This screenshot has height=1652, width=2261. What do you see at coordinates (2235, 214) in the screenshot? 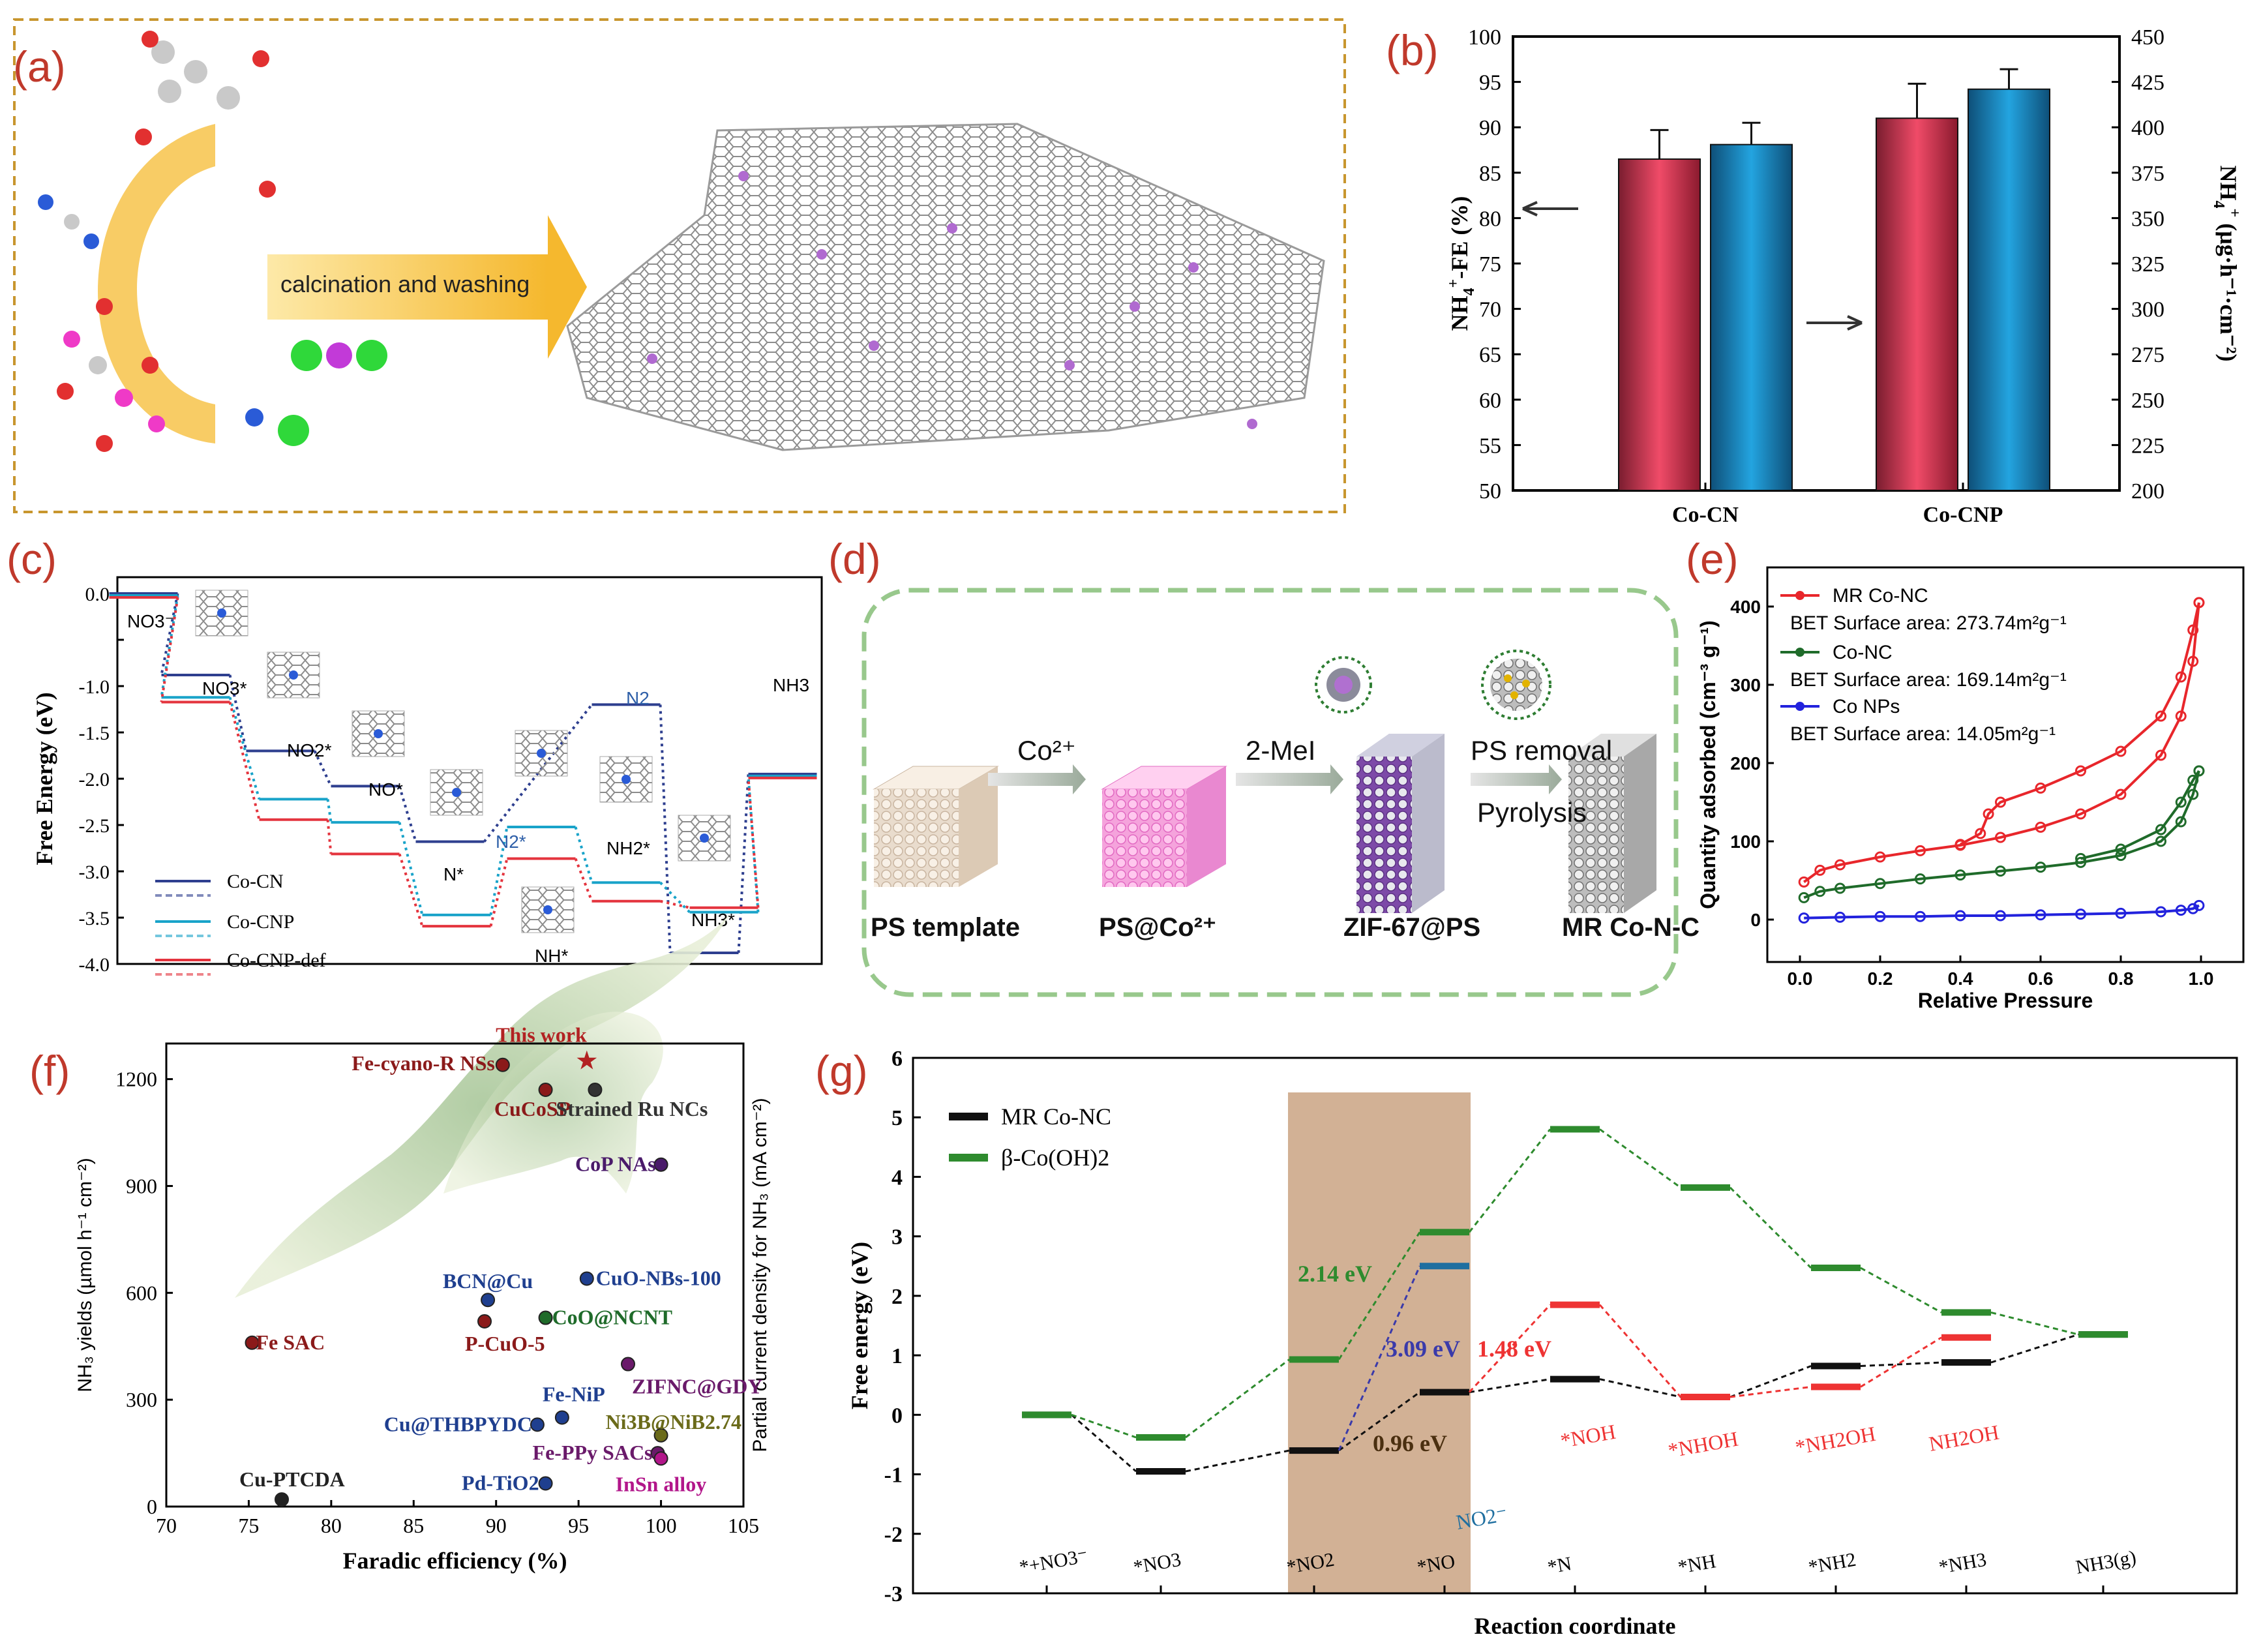
I see `y2-axis-label-sup: +` at bounding box center [2235, 214].